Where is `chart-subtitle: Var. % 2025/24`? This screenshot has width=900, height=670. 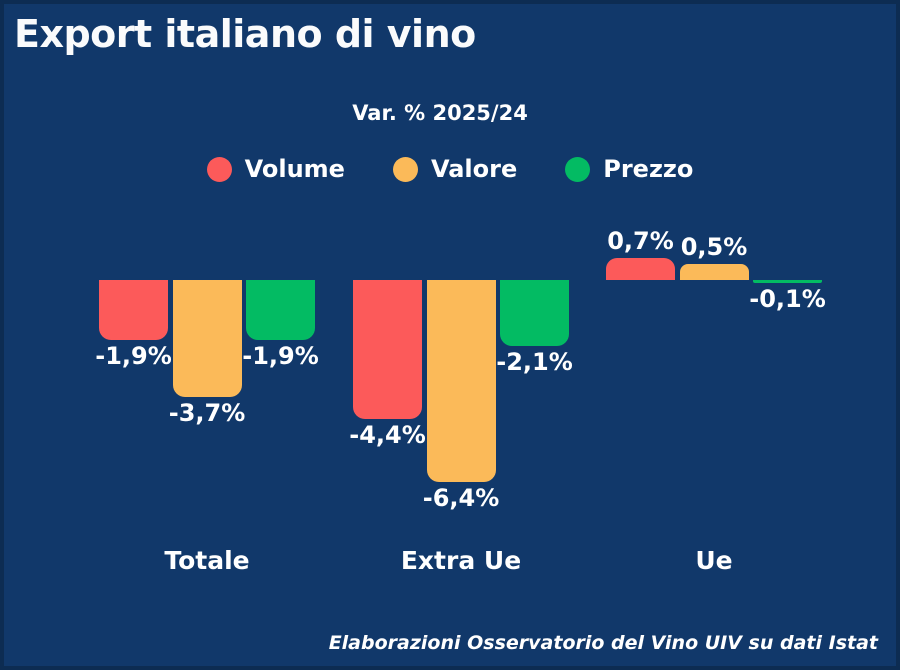 chart-subtitle: Var. % 2025/24 is located at coordinates (440, 113).